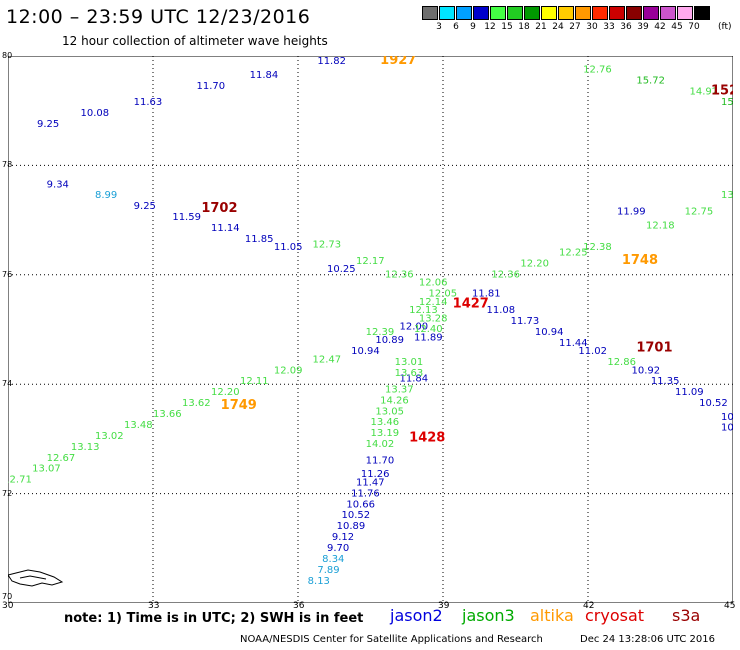 The image size is (740, 650). What do you see at coordinates (427, 438) in the screenshot?
I see `pass-time-label: 1428` at bounding box center [427, 438].